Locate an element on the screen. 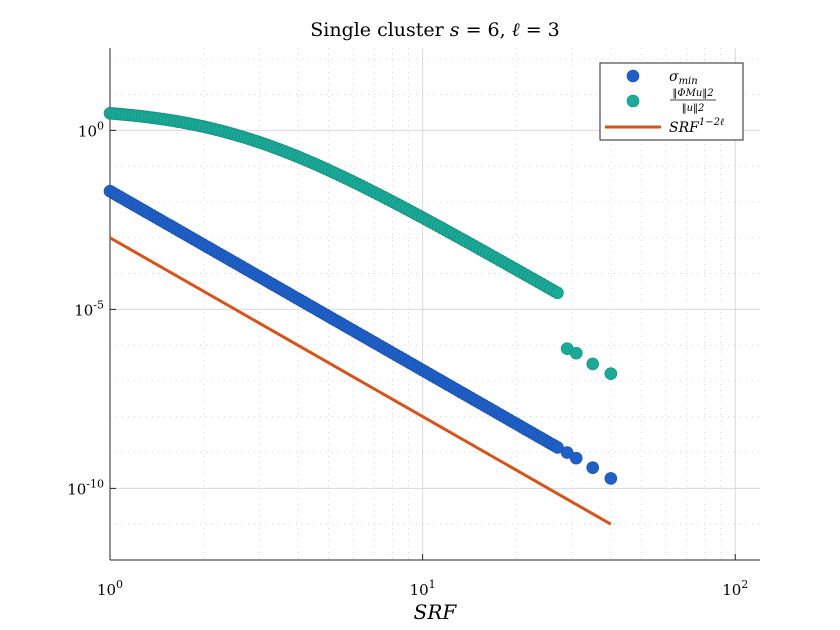 The height and width of the screenshot is (630, 840). chart-title: Single cluster s = 6, ℓ = 3 is located at coordinates (435, 30).